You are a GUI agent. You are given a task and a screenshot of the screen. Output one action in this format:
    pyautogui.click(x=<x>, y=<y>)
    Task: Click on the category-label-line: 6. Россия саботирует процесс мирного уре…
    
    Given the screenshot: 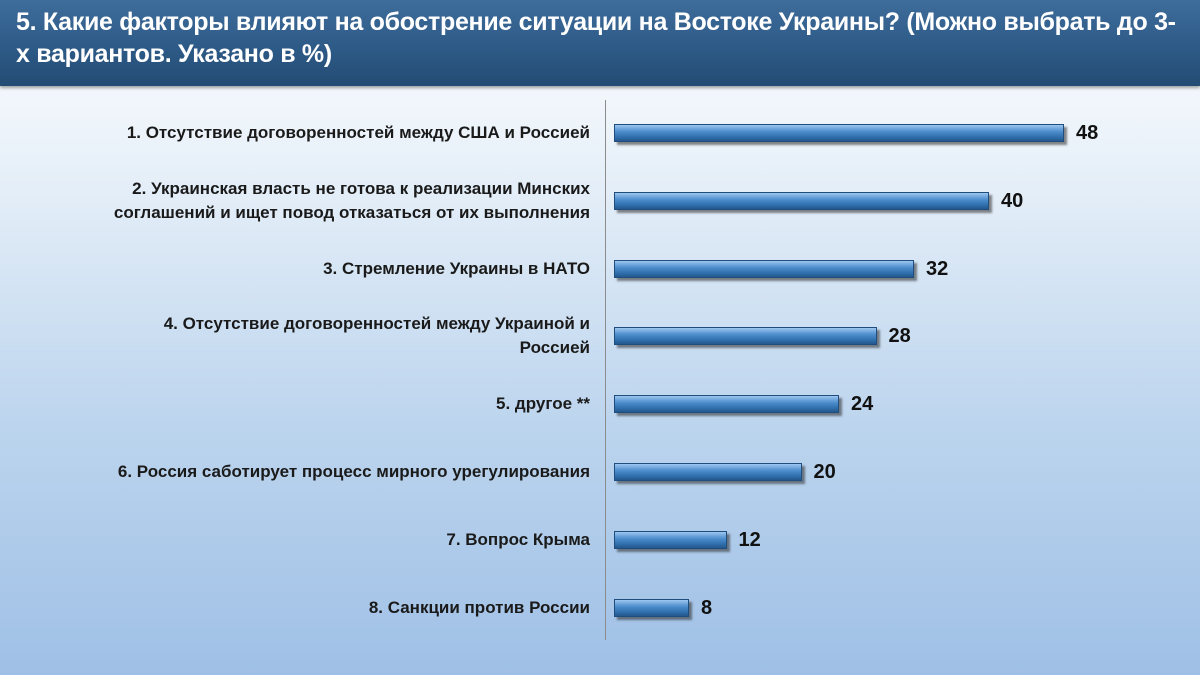 What is the action you would take?
    pyautogui.click(x=353, y=471)
    